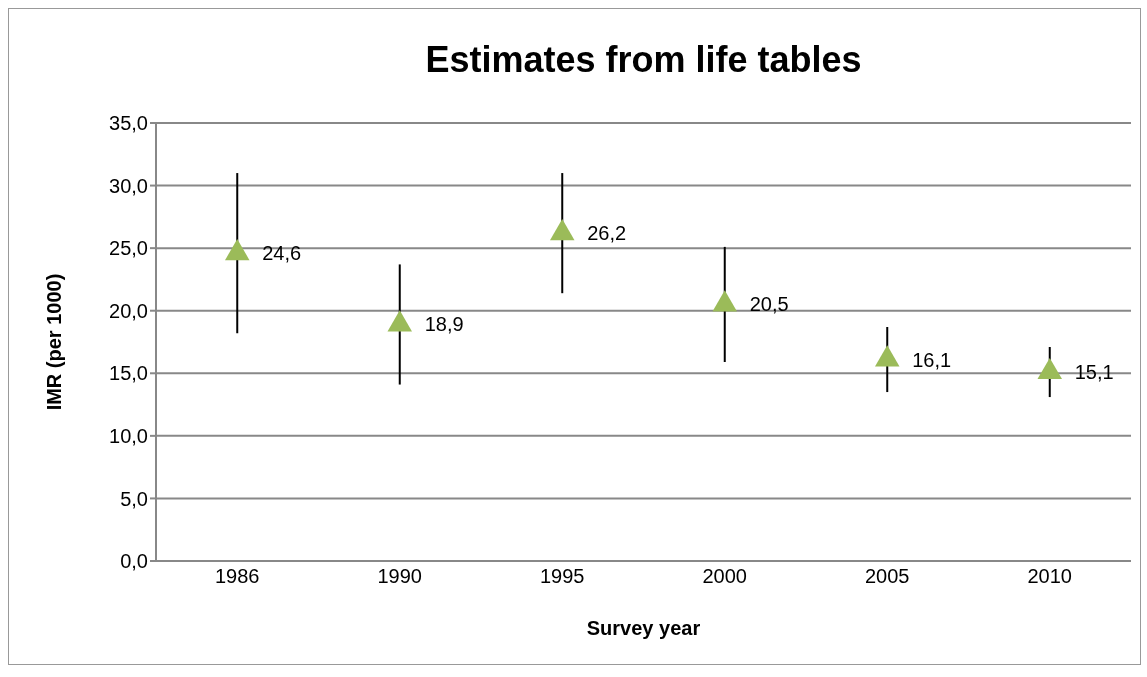 The image size is (1147, 677). I want to click on x-tick-label: 2010, so click(1049, 576).